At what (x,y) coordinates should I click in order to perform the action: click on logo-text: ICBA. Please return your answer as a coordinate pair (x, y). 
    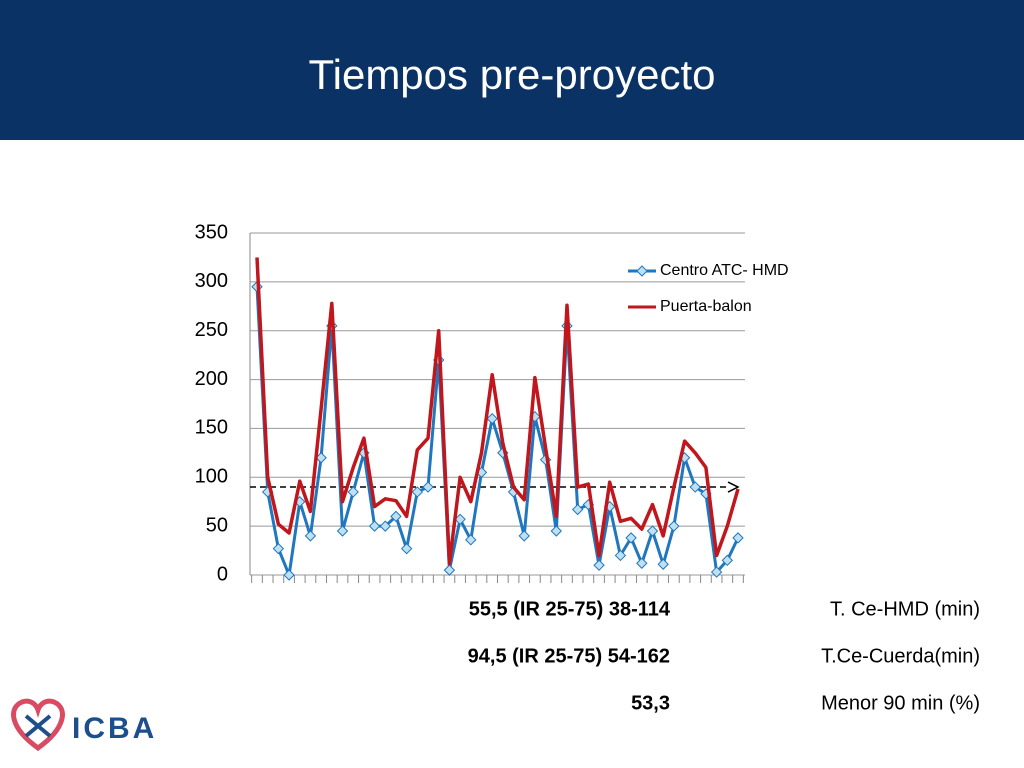
    Looking at the image, I should click on (114, 728).